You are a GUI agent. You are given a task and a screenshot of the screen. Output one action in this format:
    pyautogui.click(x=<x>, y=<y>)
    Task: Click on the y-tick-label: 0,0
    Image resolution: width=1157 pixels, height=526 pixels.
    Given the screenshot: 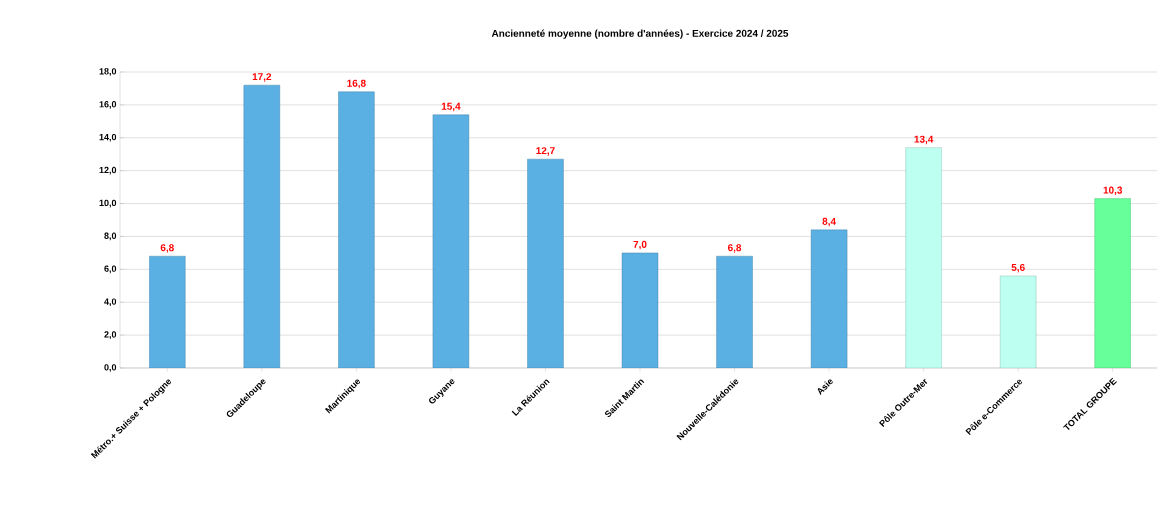 What is the action you would take?
    pyautogui.click(x=110, y=368)
    